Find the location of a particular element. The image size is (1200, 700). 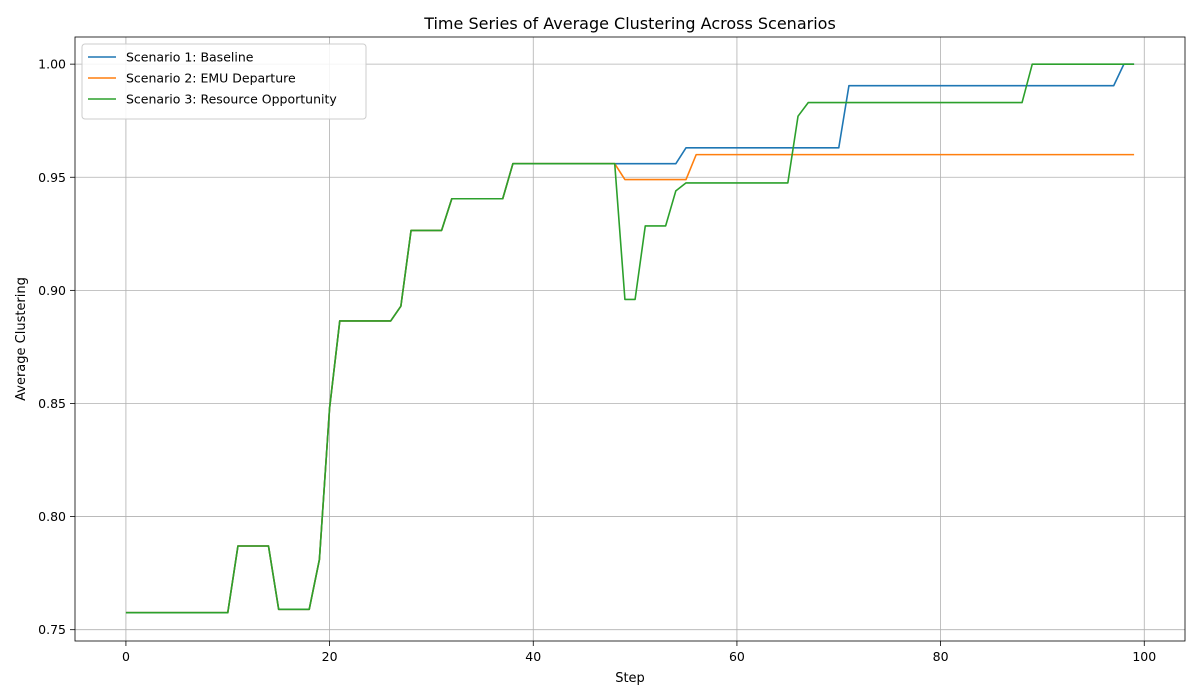

x-tick-label: 80 is located at coordinates (941, 656).